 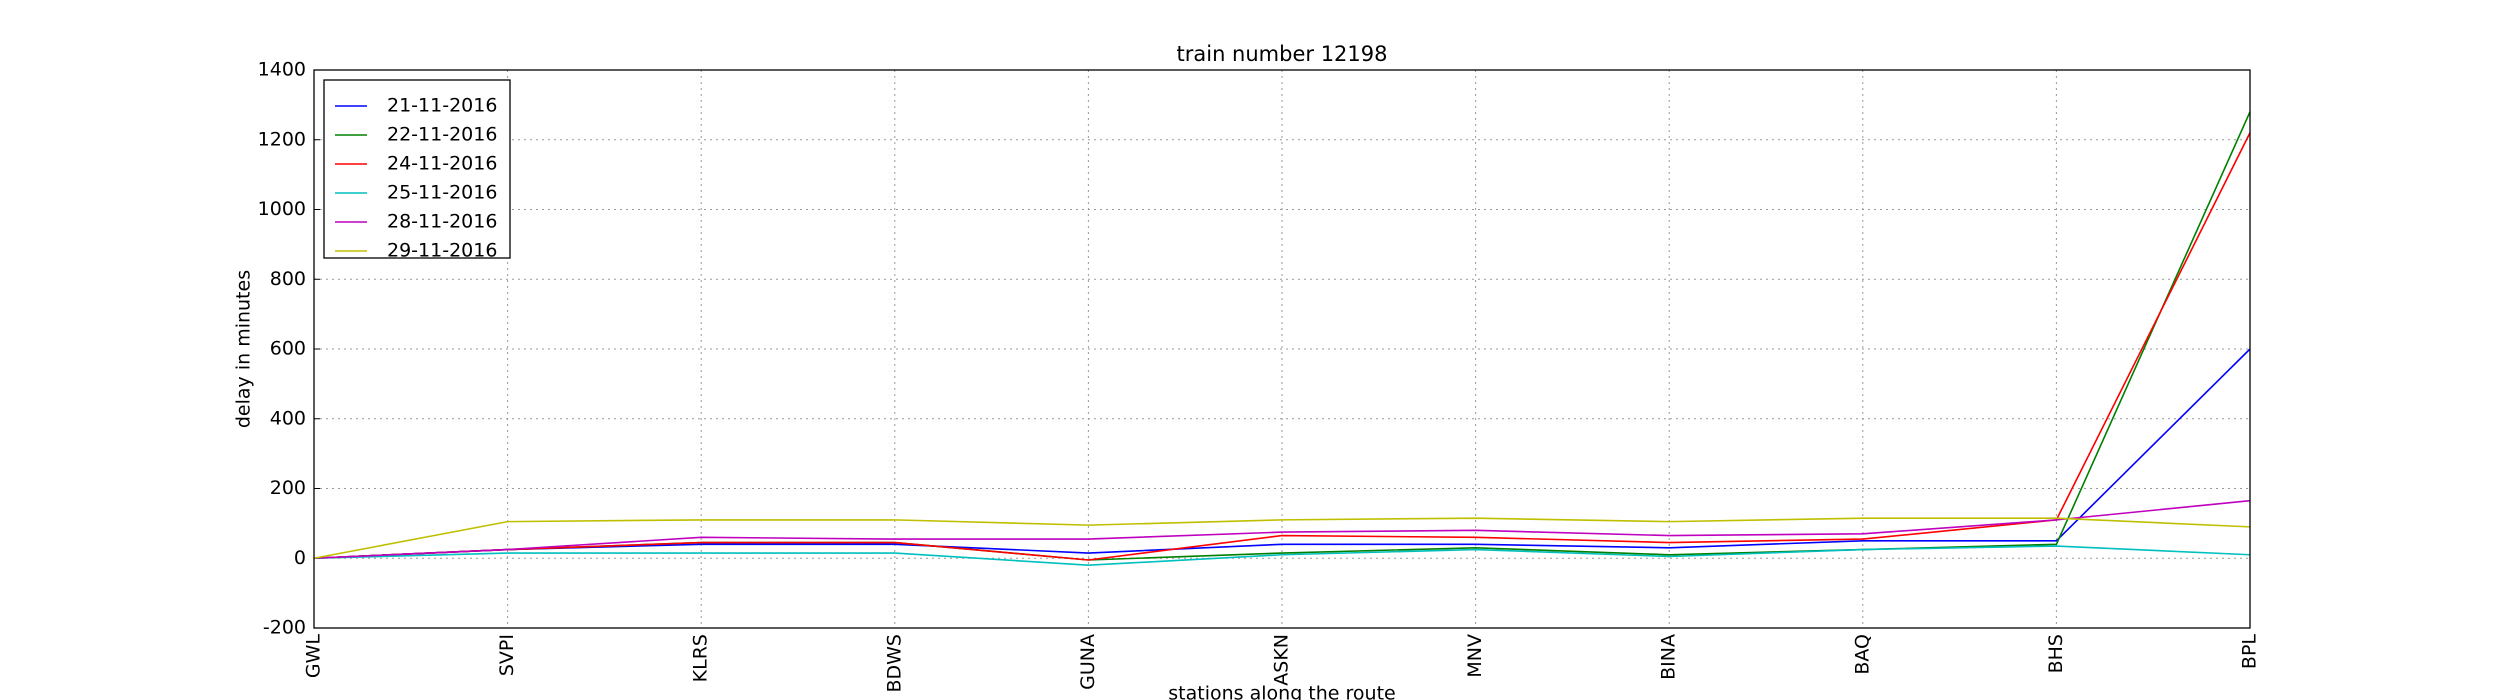 I want to click on y-tick-label: 1000, so click(x=282, y=209).